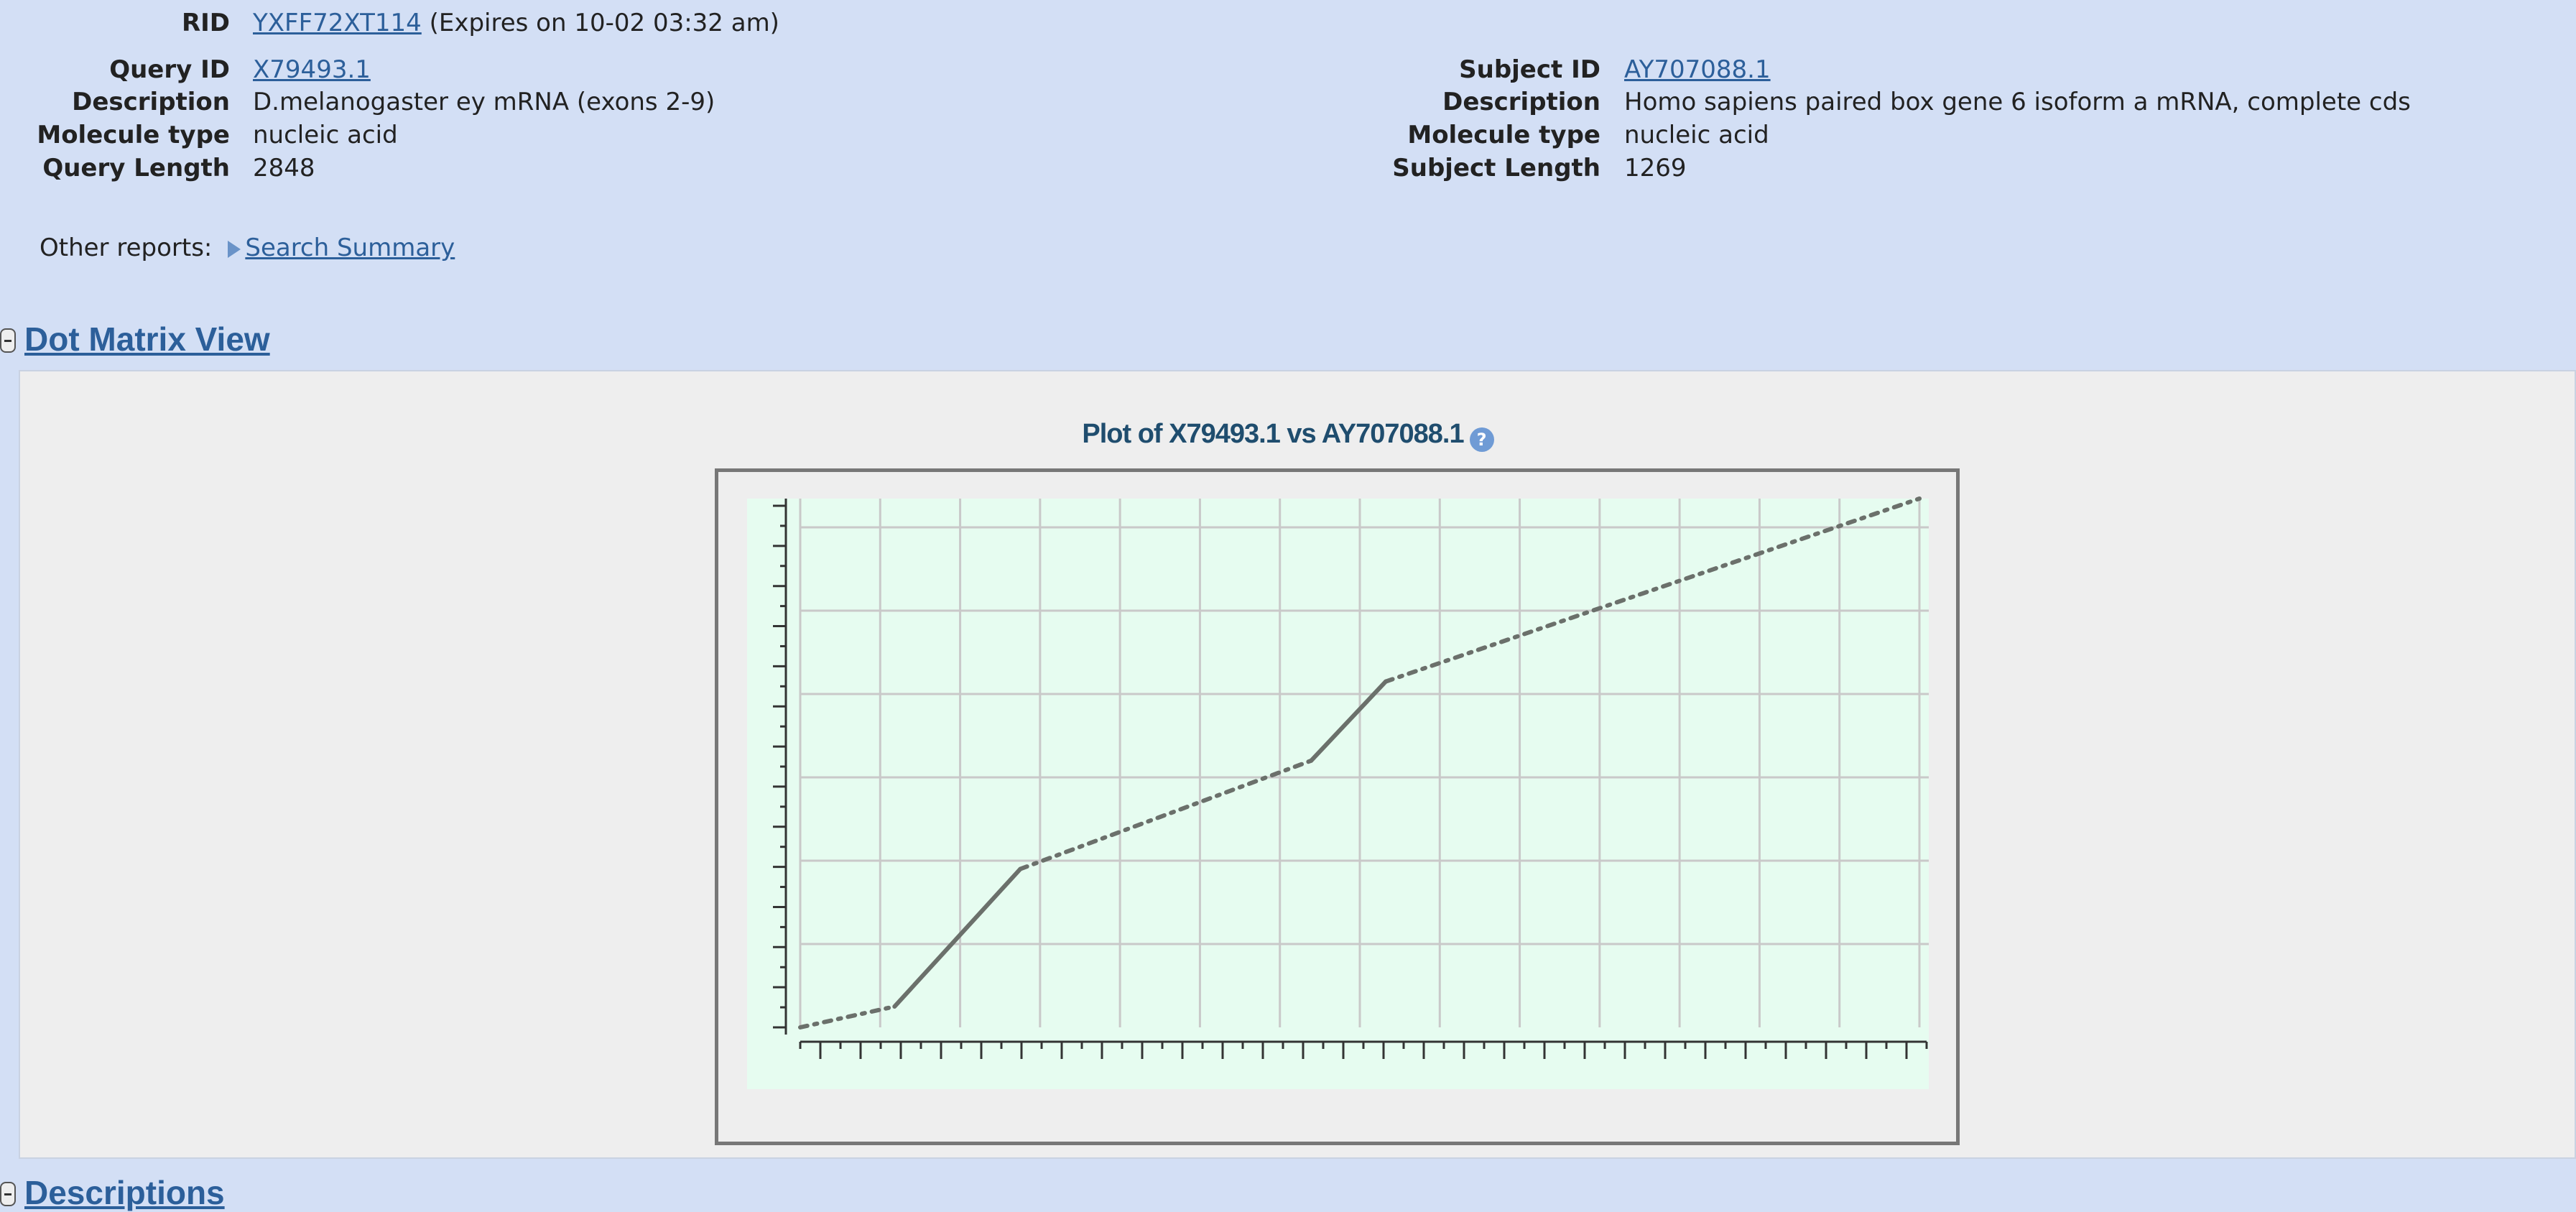 The height and width of the screenshot is (1212, 2576). What do you see at coordinates (147, 339) in the screenshot?
I see `dot-matrix-section-title: Dot Matrix View` at bounding box center [147, 339].